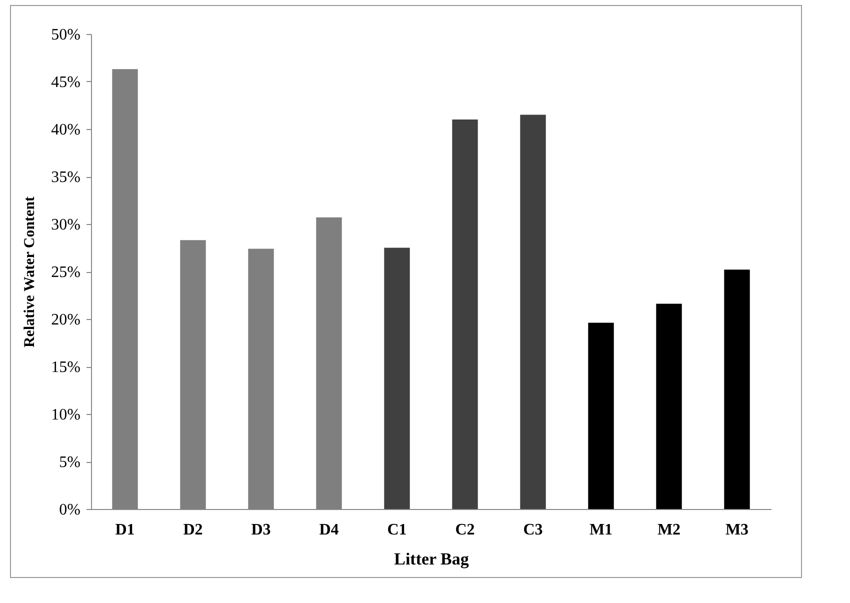 Image resolution: width=850 pixels, height=603 pixels. What do you see at coordinates (65, 225) in the screenshot?
I see `y-tick-label: 30%` at bounding box center [65, 225].